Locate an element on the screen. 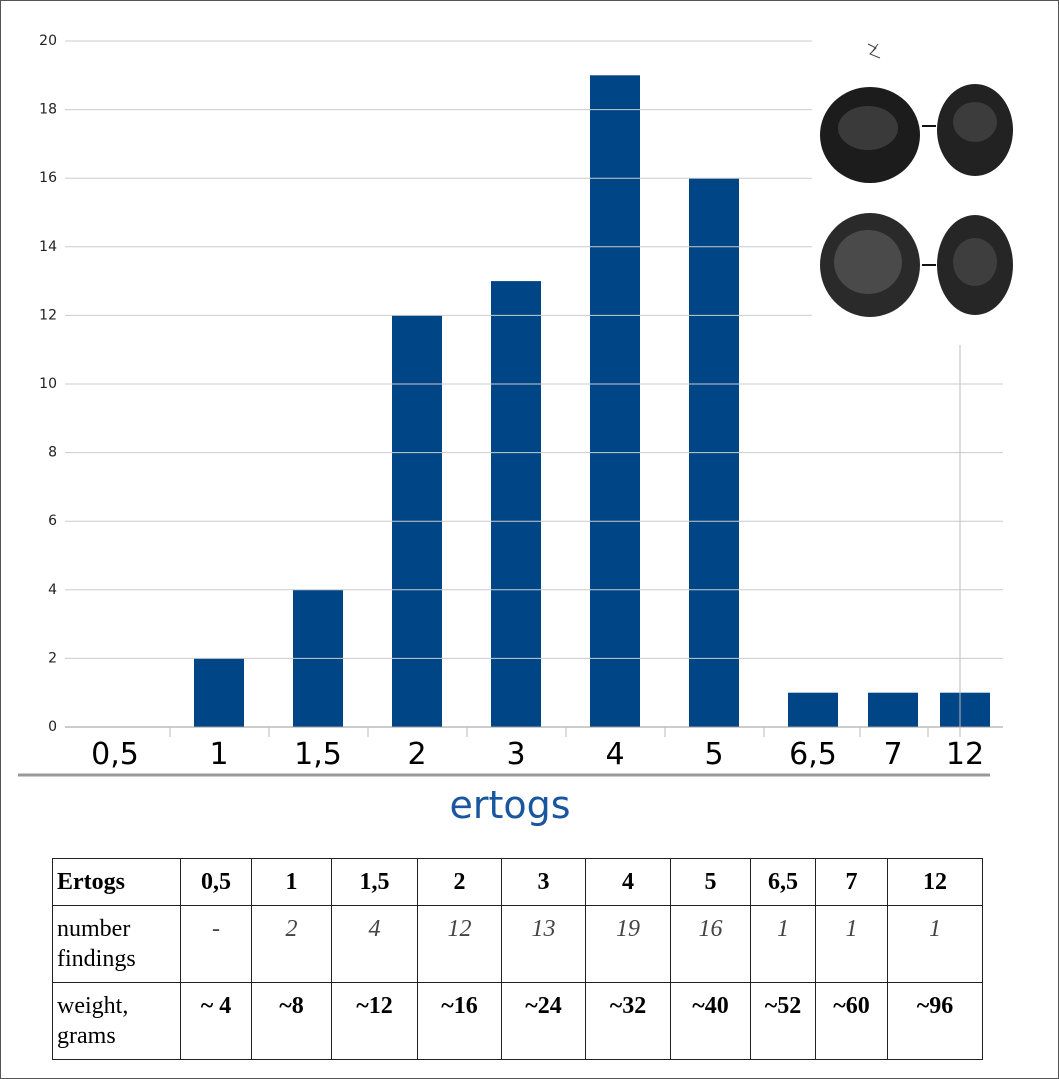 The width and height of the screenshot is (1059, 1079). x-tick-label: 0,5 is located at coordinates (115, 754).